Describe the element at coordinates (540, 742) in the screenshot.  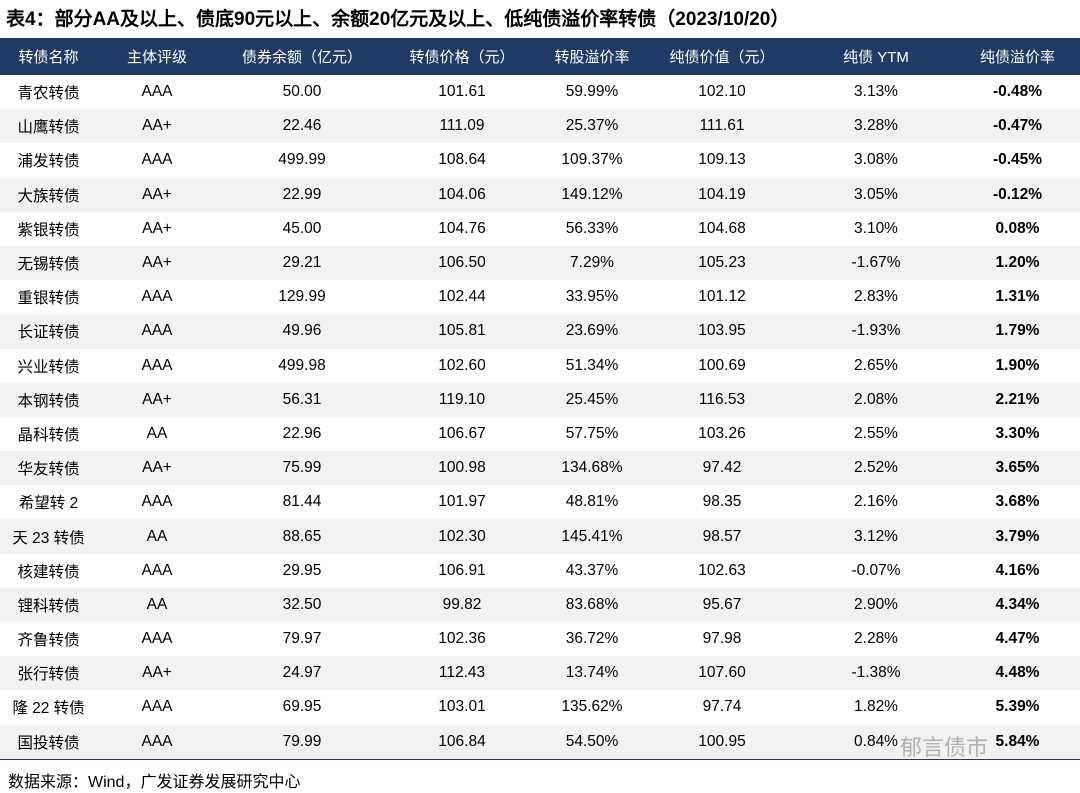
I see `table-row: 国投转债 AAA 79.99 106.84 54.50% 100.95 0.84% 5.84%` at that location.